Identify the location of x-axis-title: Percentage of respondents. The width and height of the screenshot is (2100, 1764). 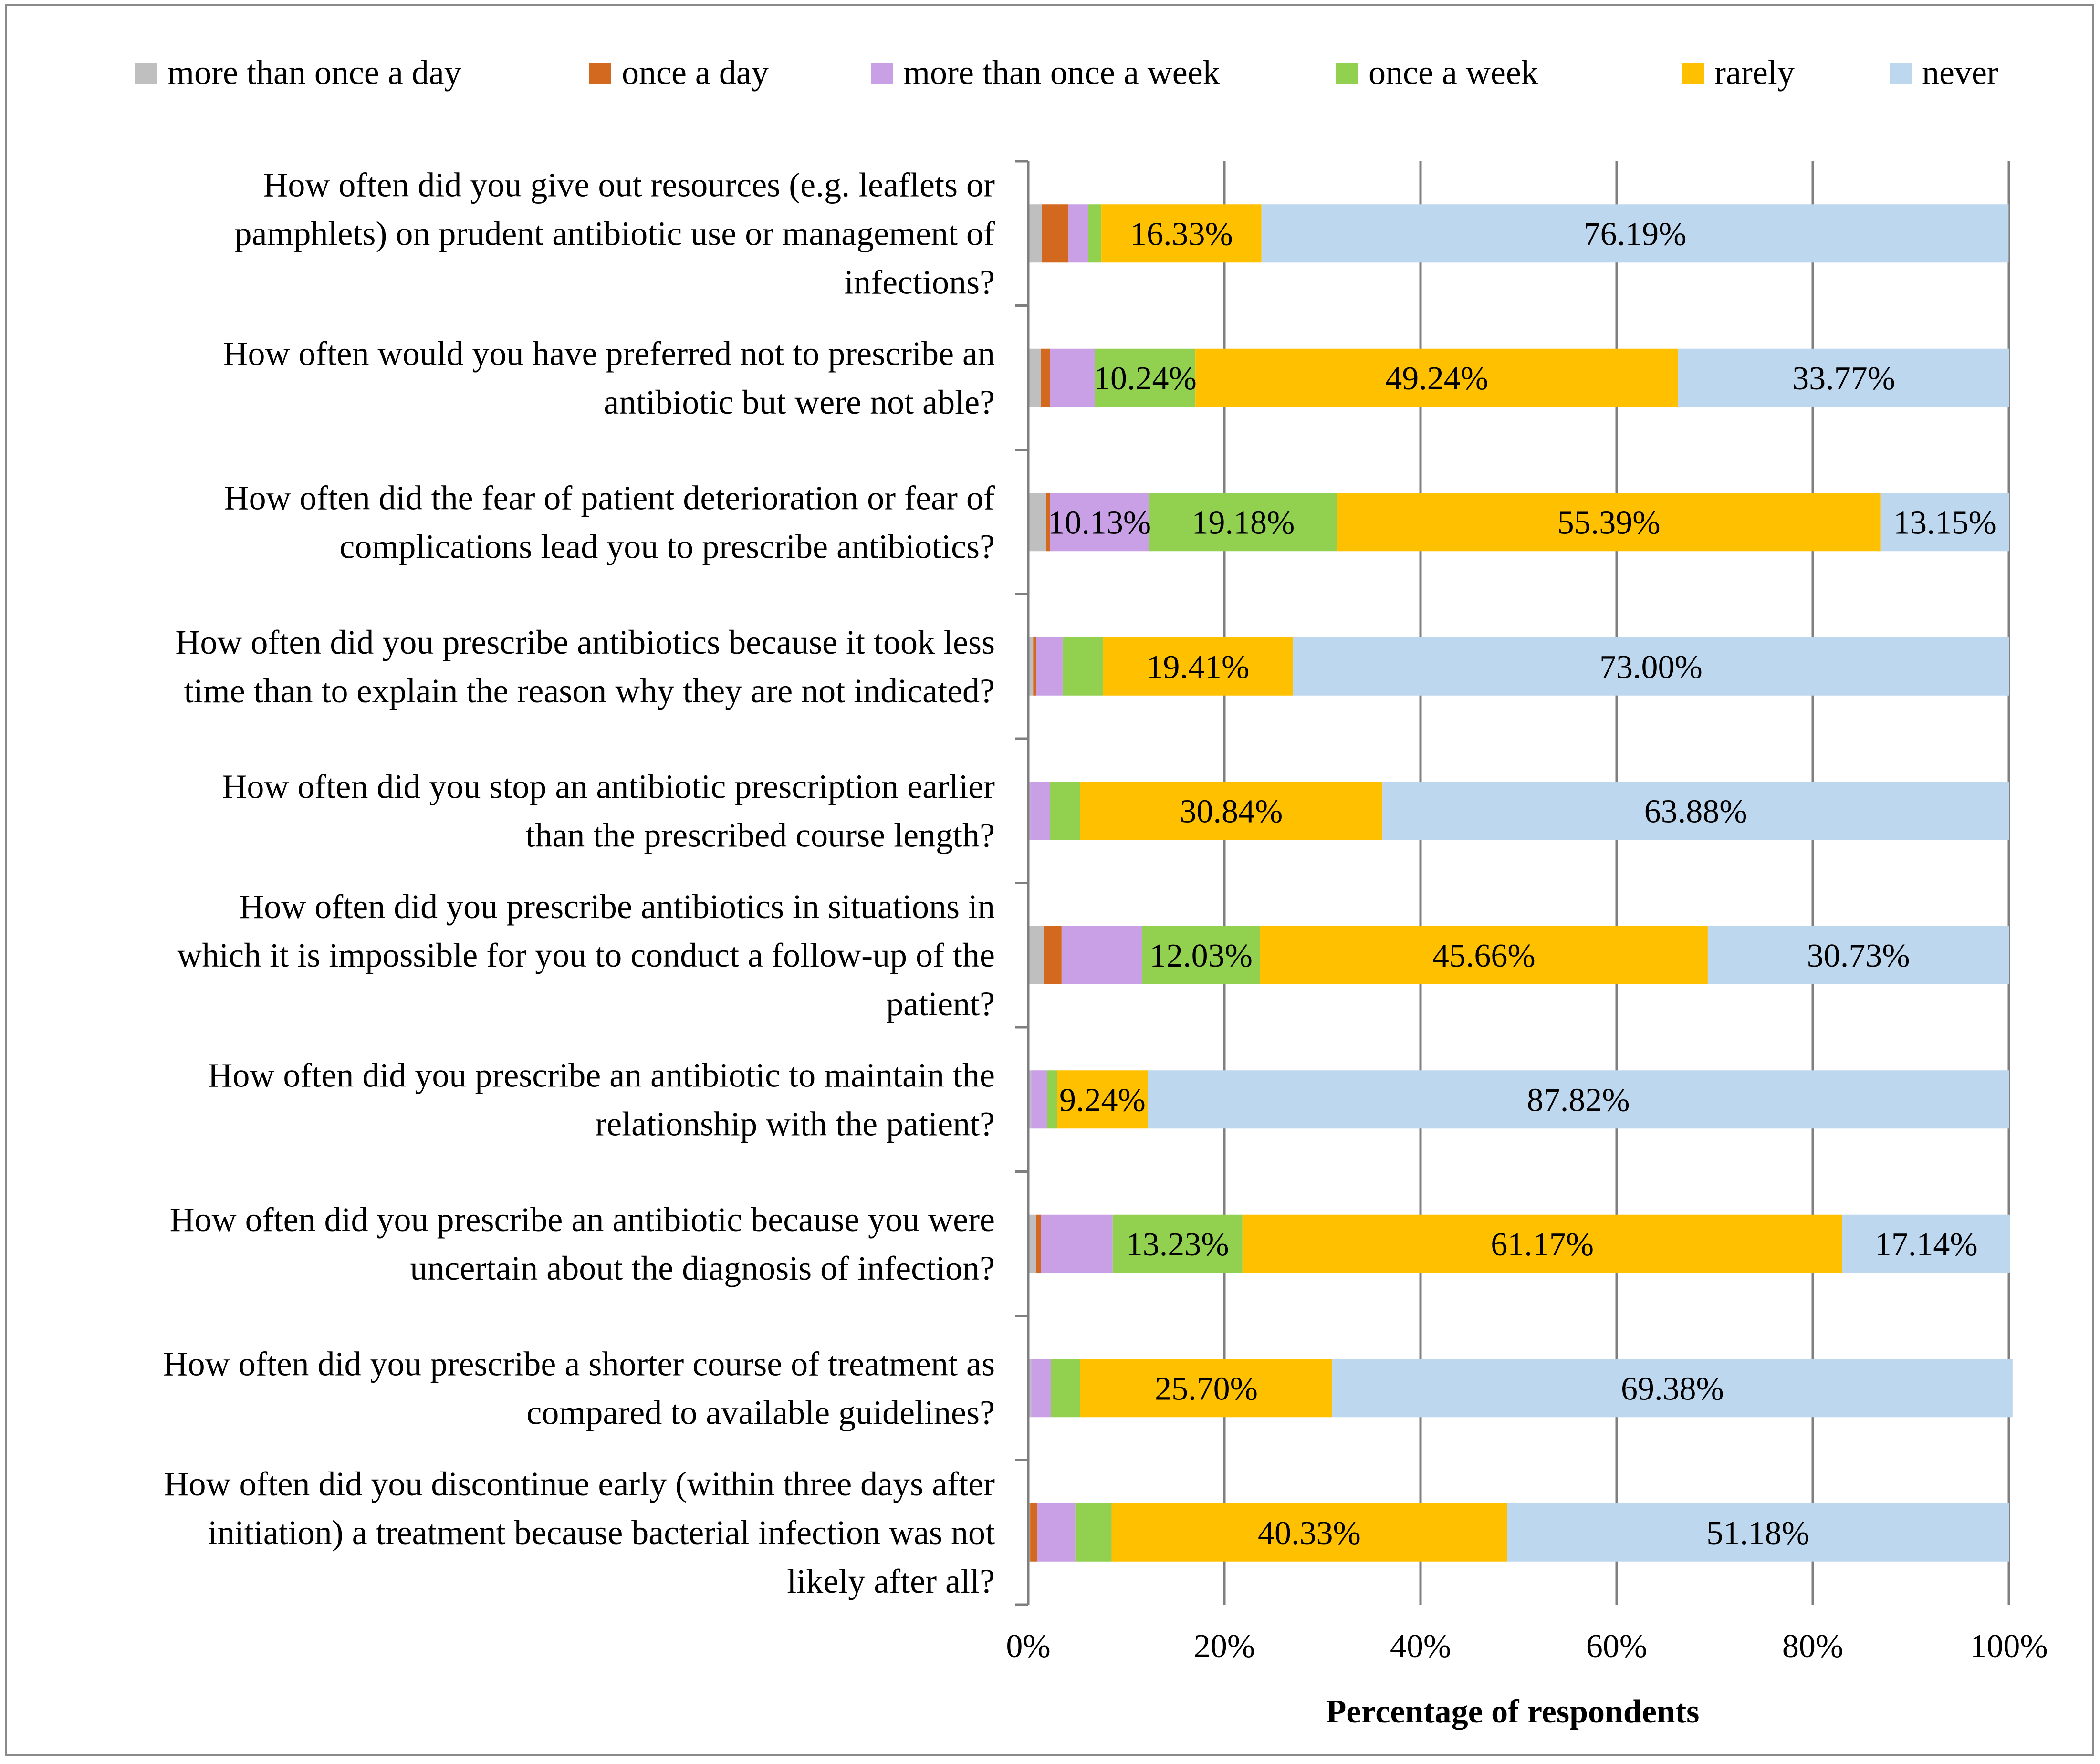
(1513, 1711).